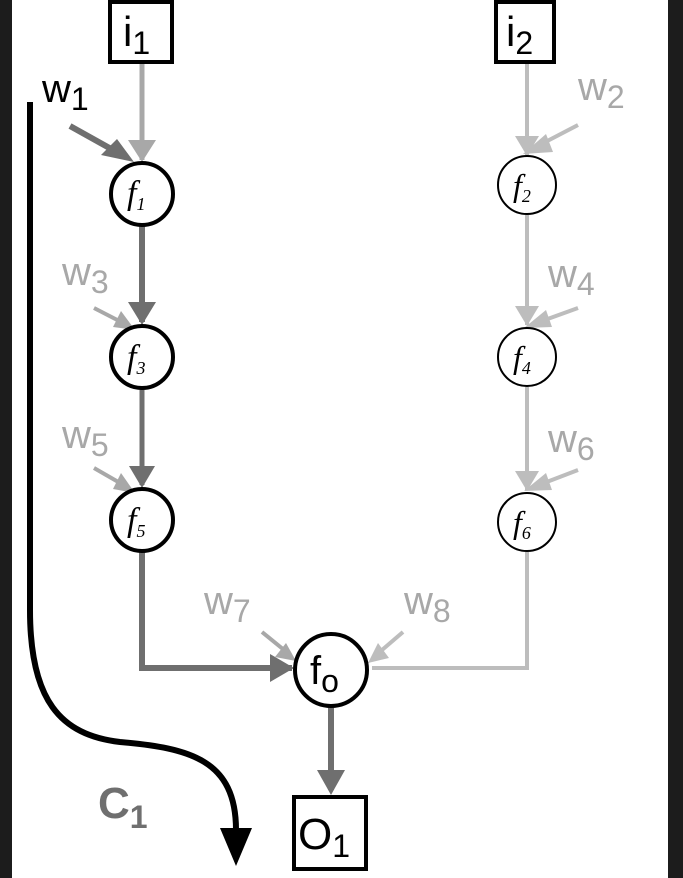  Describe the element at coordinates (527, 316) in the screenshot. I see `edge-f2-f4-arrowhead` at that location.